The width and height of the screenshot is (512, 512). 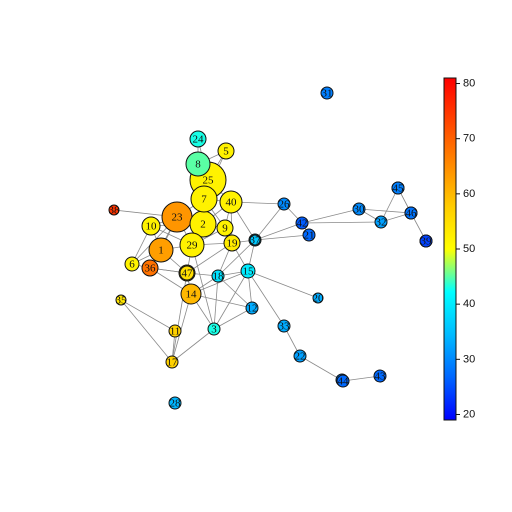 I want to click on node-9: 9, so click(x=225, y=228).